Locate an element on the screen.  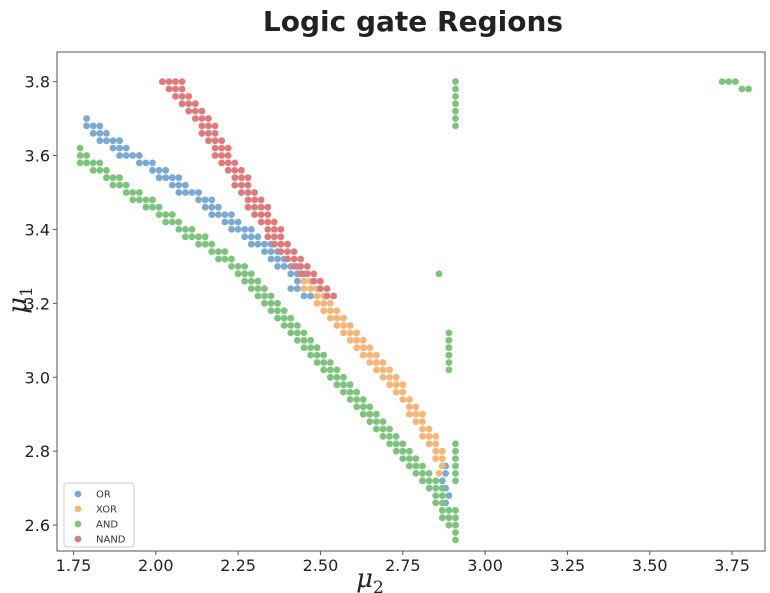
legend-marker is located at coordinates (78, 509).